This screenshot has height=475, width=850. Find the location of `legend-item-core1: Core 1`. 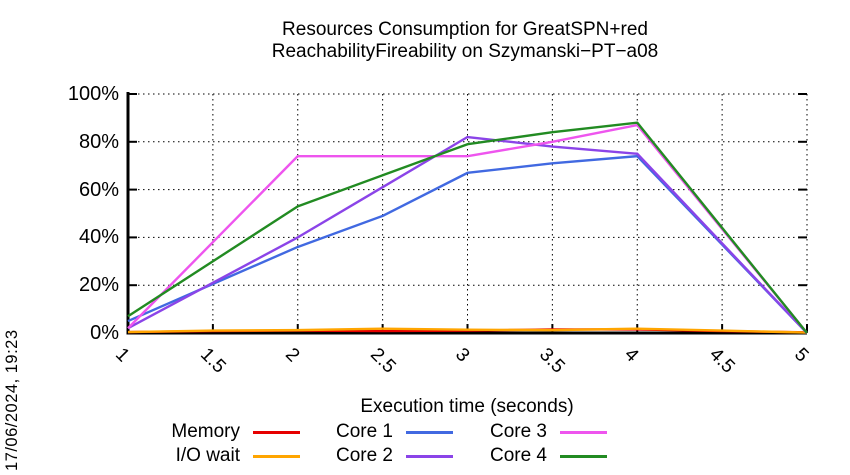

legend-item-core1: Core 1 is located at coordinates (359, 432).